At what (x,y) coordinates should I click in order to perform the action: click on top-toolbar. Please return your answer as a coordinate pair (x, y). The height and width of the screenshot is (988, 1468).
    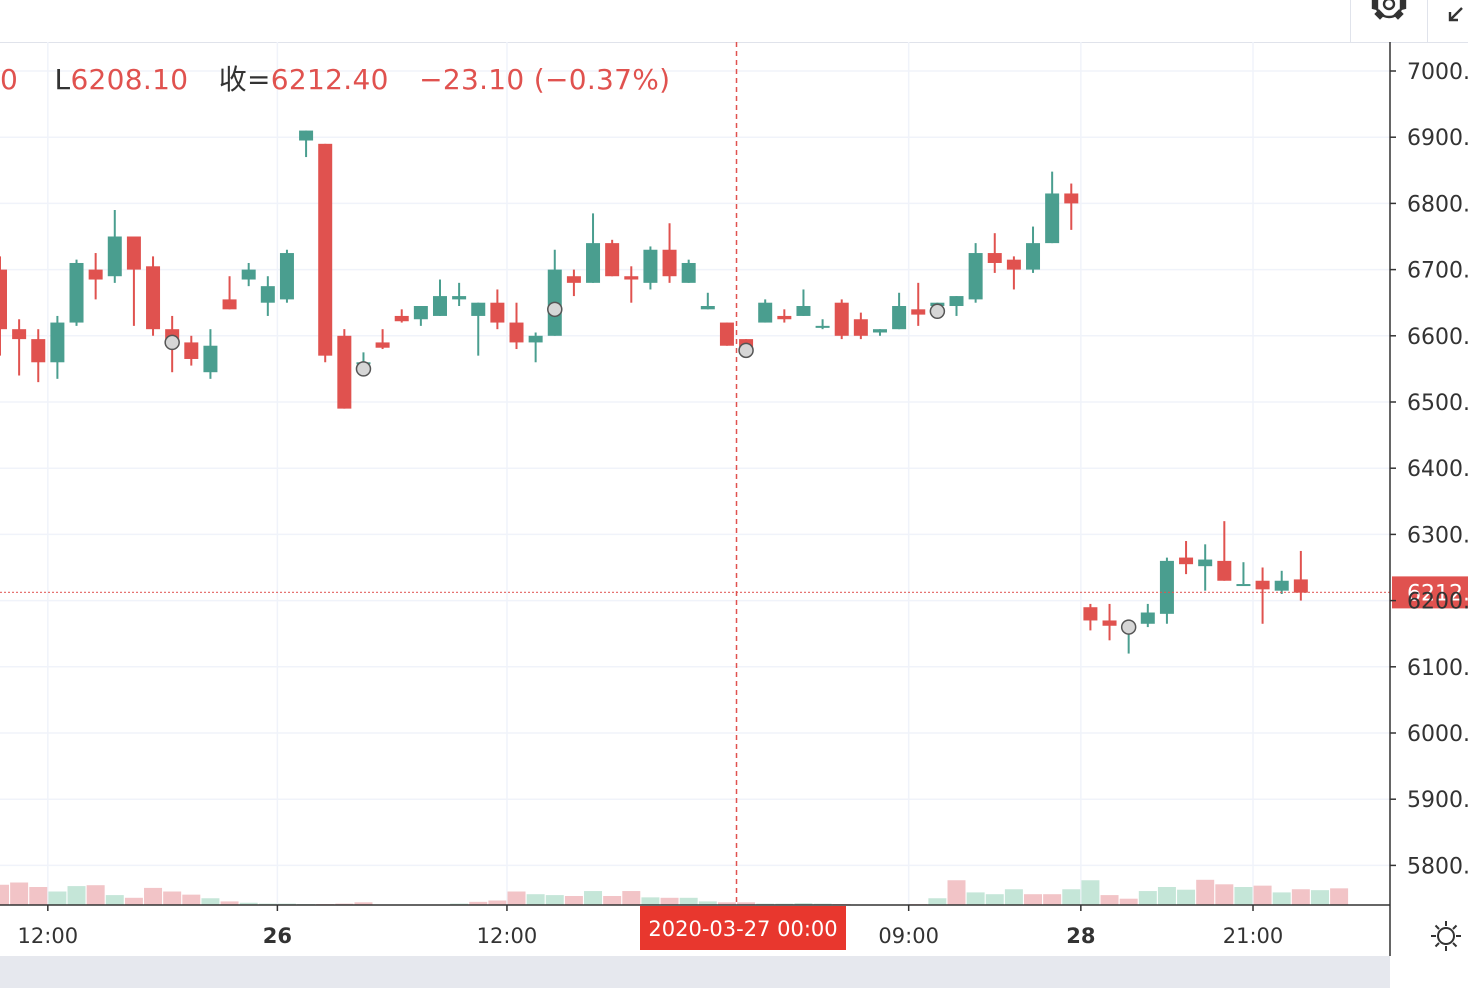
    Looking at the image, I should click on (734, 21).